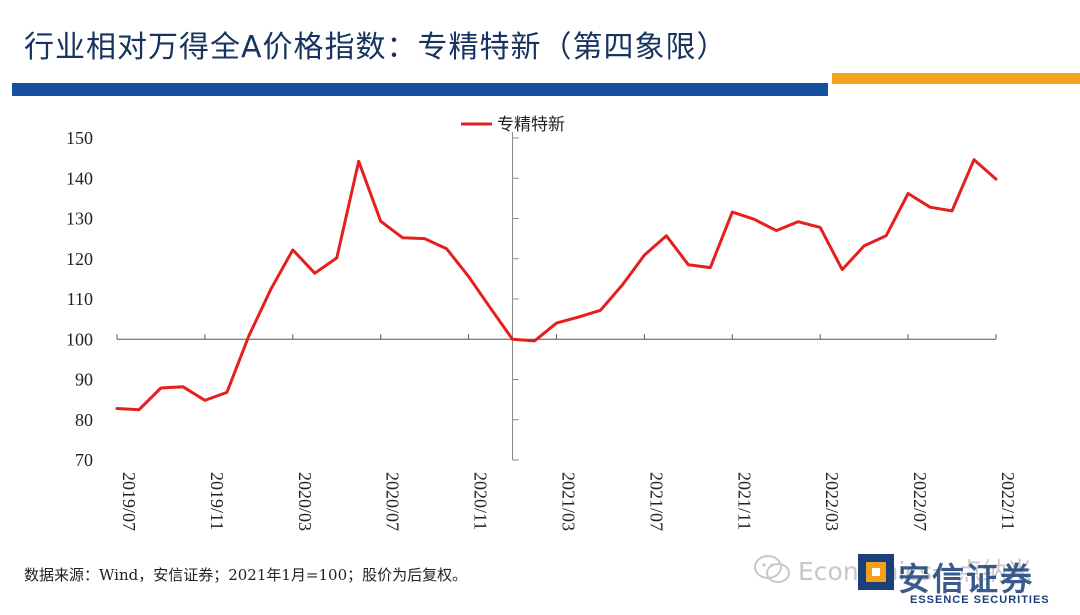 Image resolution: width=1080 pixels, height=615 pixels. Describe the element at coordinates (1008, 501) in the screenshot. I see `x-tick-label: 2022/11` at that location.